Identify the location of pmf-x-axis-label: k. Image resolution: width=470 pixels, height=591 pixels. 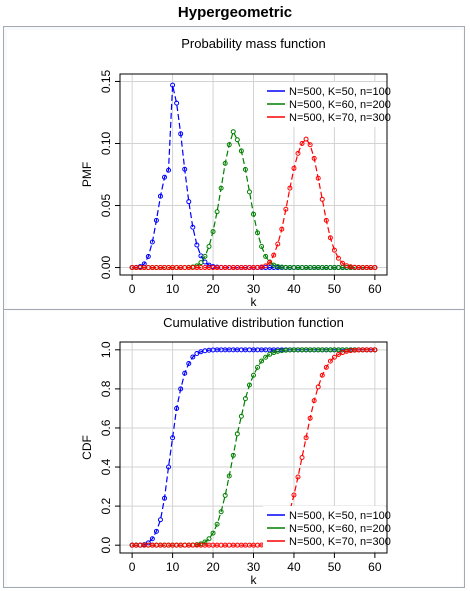
(254, 301).